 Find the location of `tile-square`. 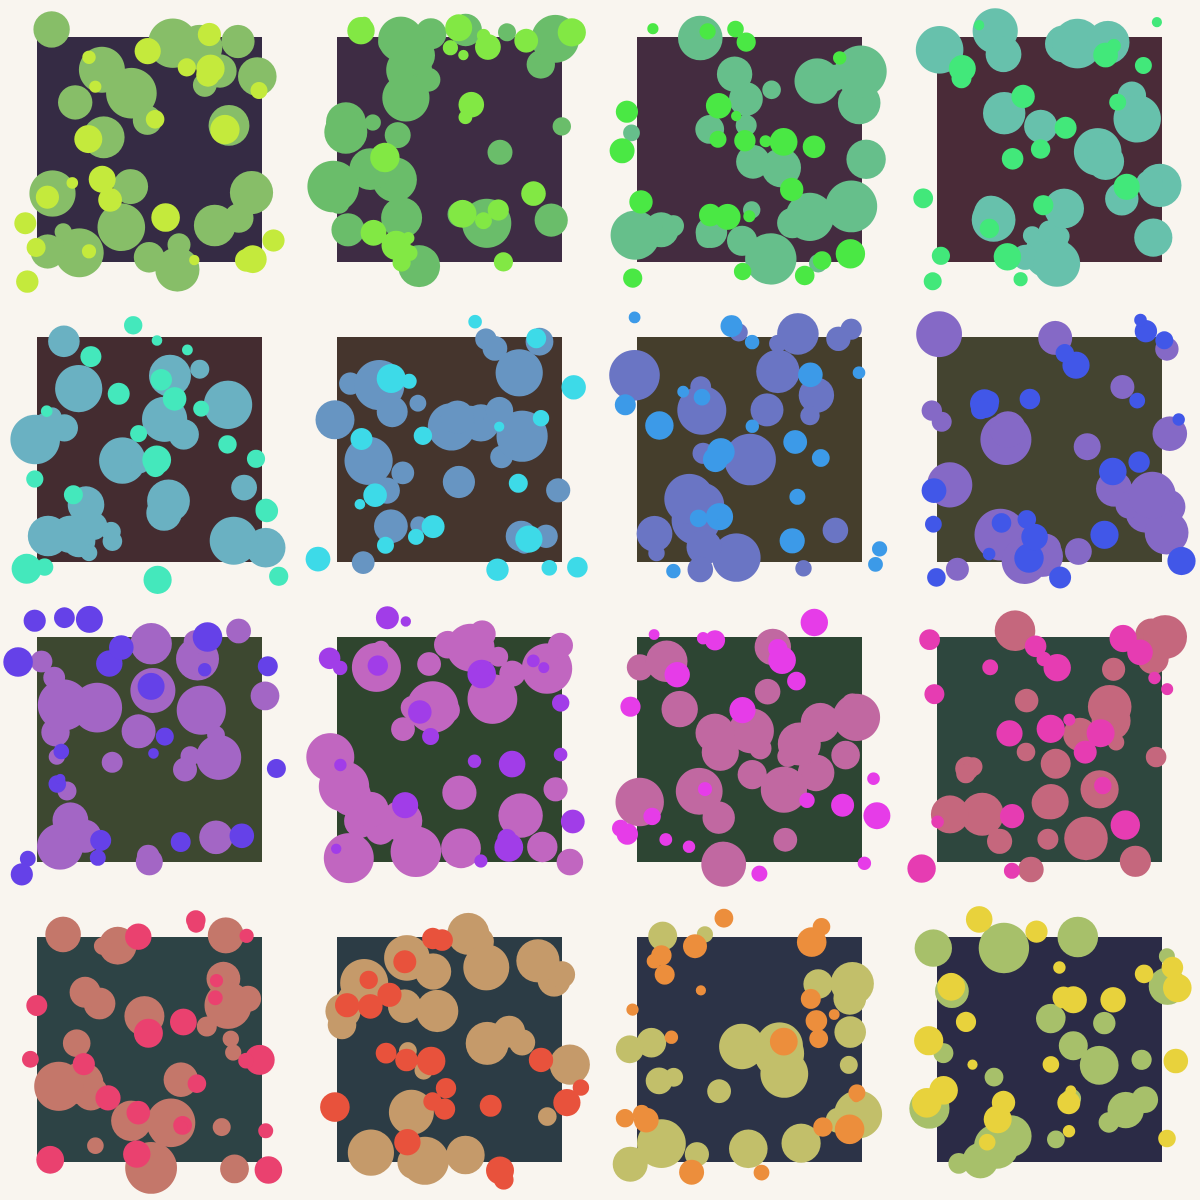

tile-square is located at coordinates (1049, 1049).